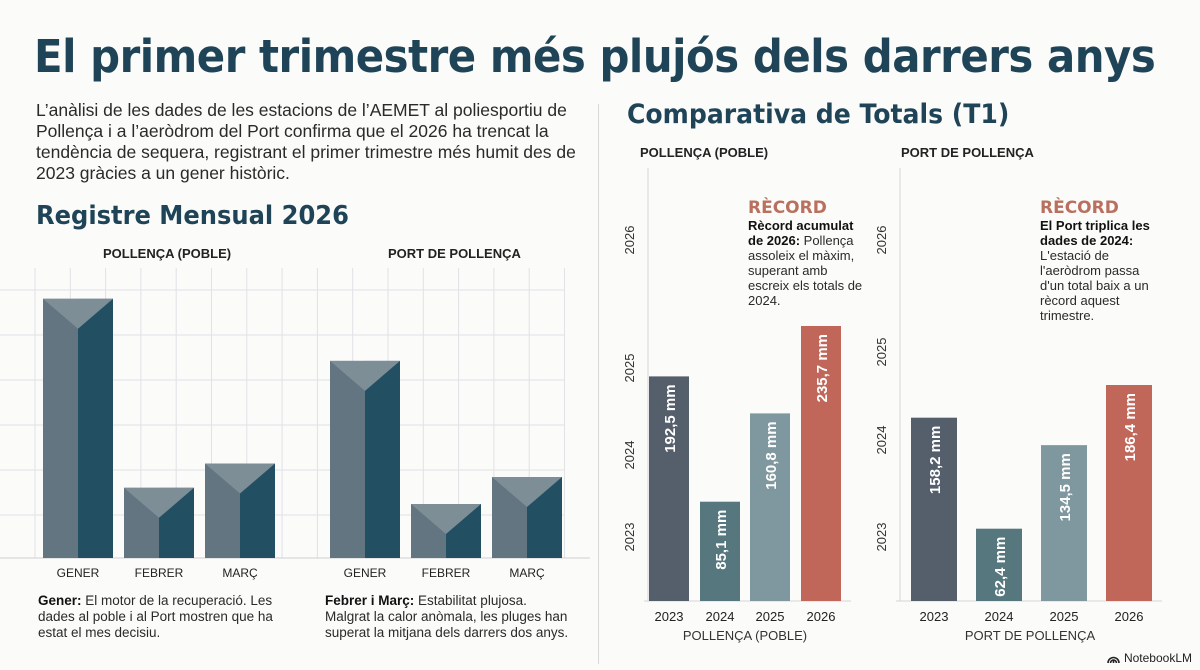  Describe the element at coordinates (1000, 567) in the screenshot. I see `compare-bar-value-label: 62,4 mm` at that location.